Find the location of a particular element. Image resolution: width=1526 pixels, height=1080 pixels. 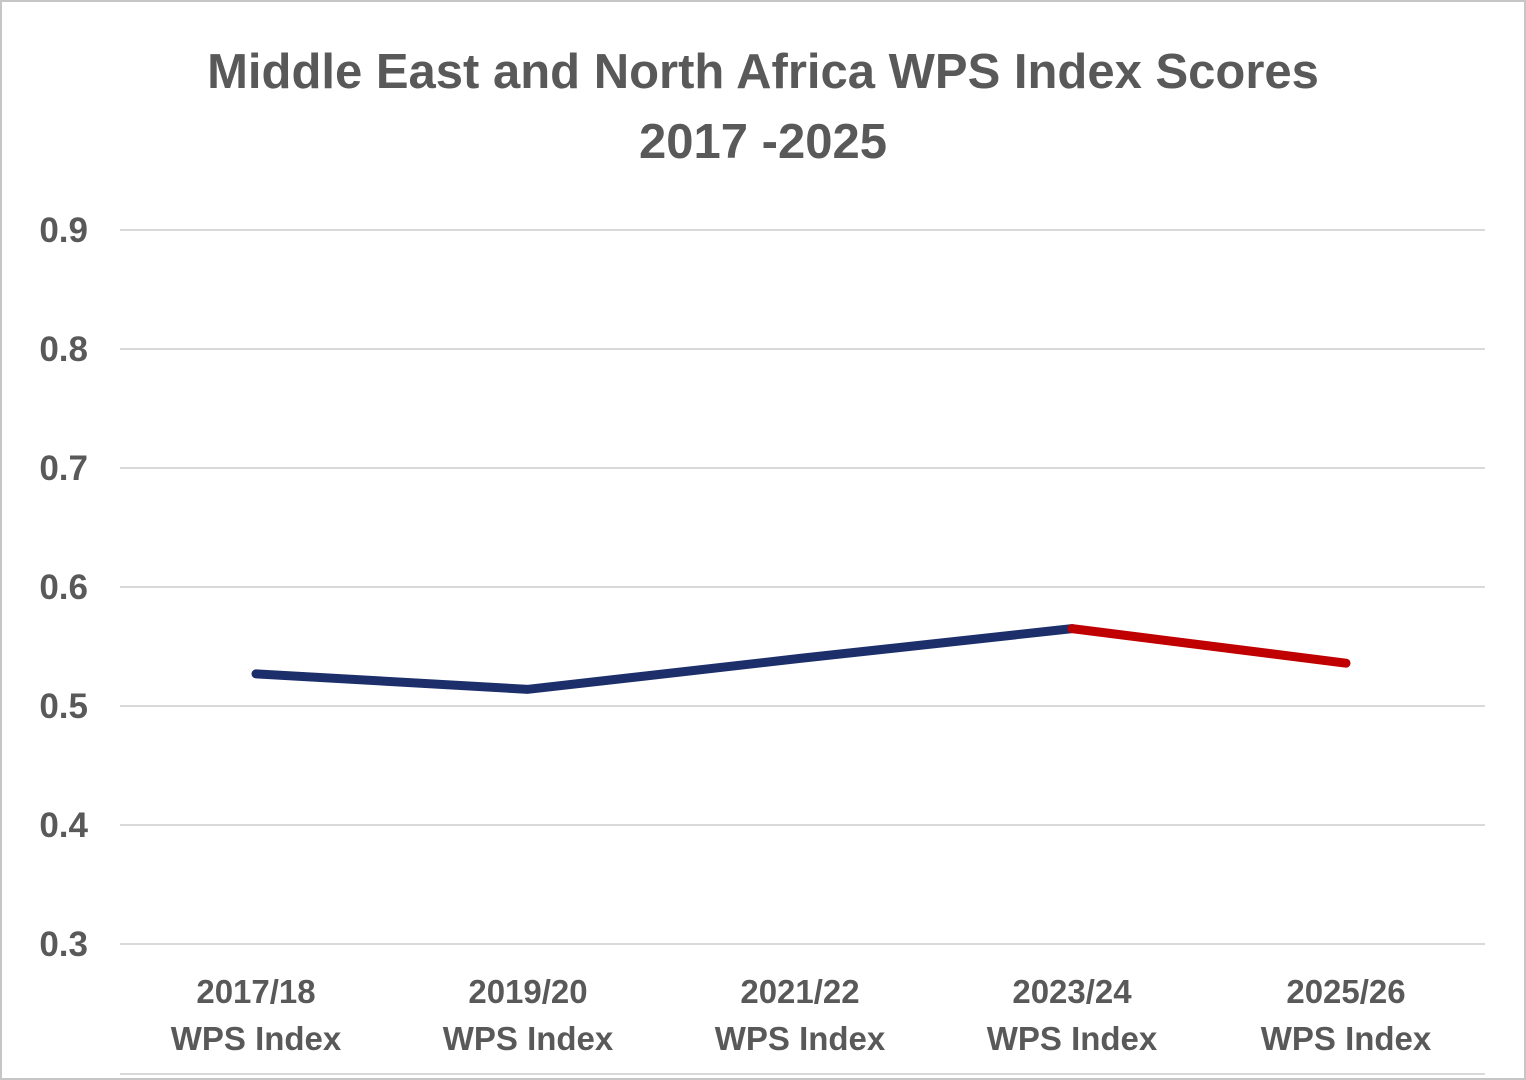

y-axis-tick-label: 0.4 is located at coordinates (63, 825).